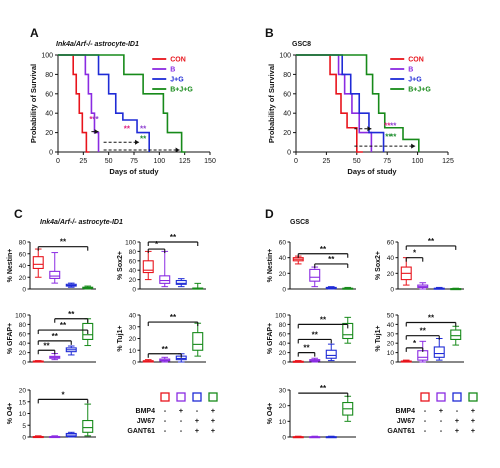  I want to click on significance-mark: *, so click(63, 394).